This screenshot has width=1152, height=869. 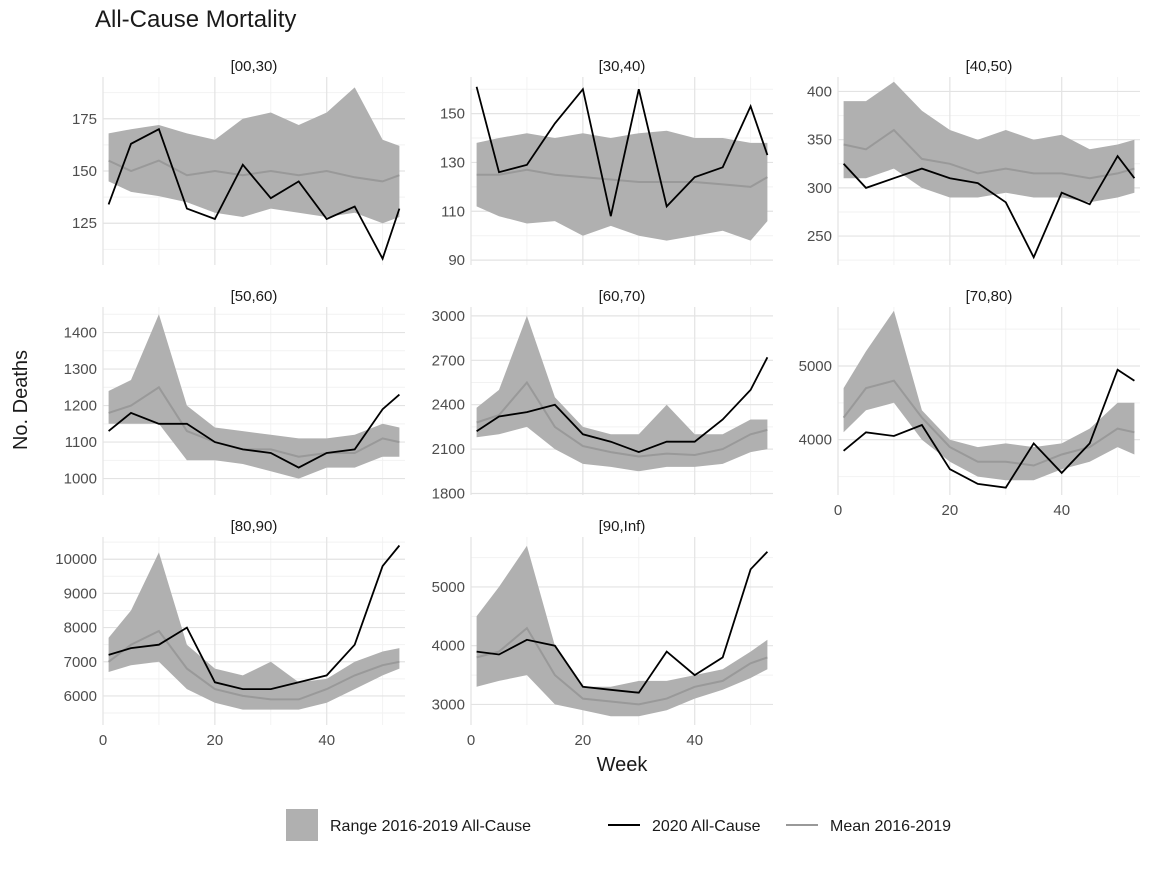 I want to click on y-tick-label: 1000, so click(x=80, y=479).